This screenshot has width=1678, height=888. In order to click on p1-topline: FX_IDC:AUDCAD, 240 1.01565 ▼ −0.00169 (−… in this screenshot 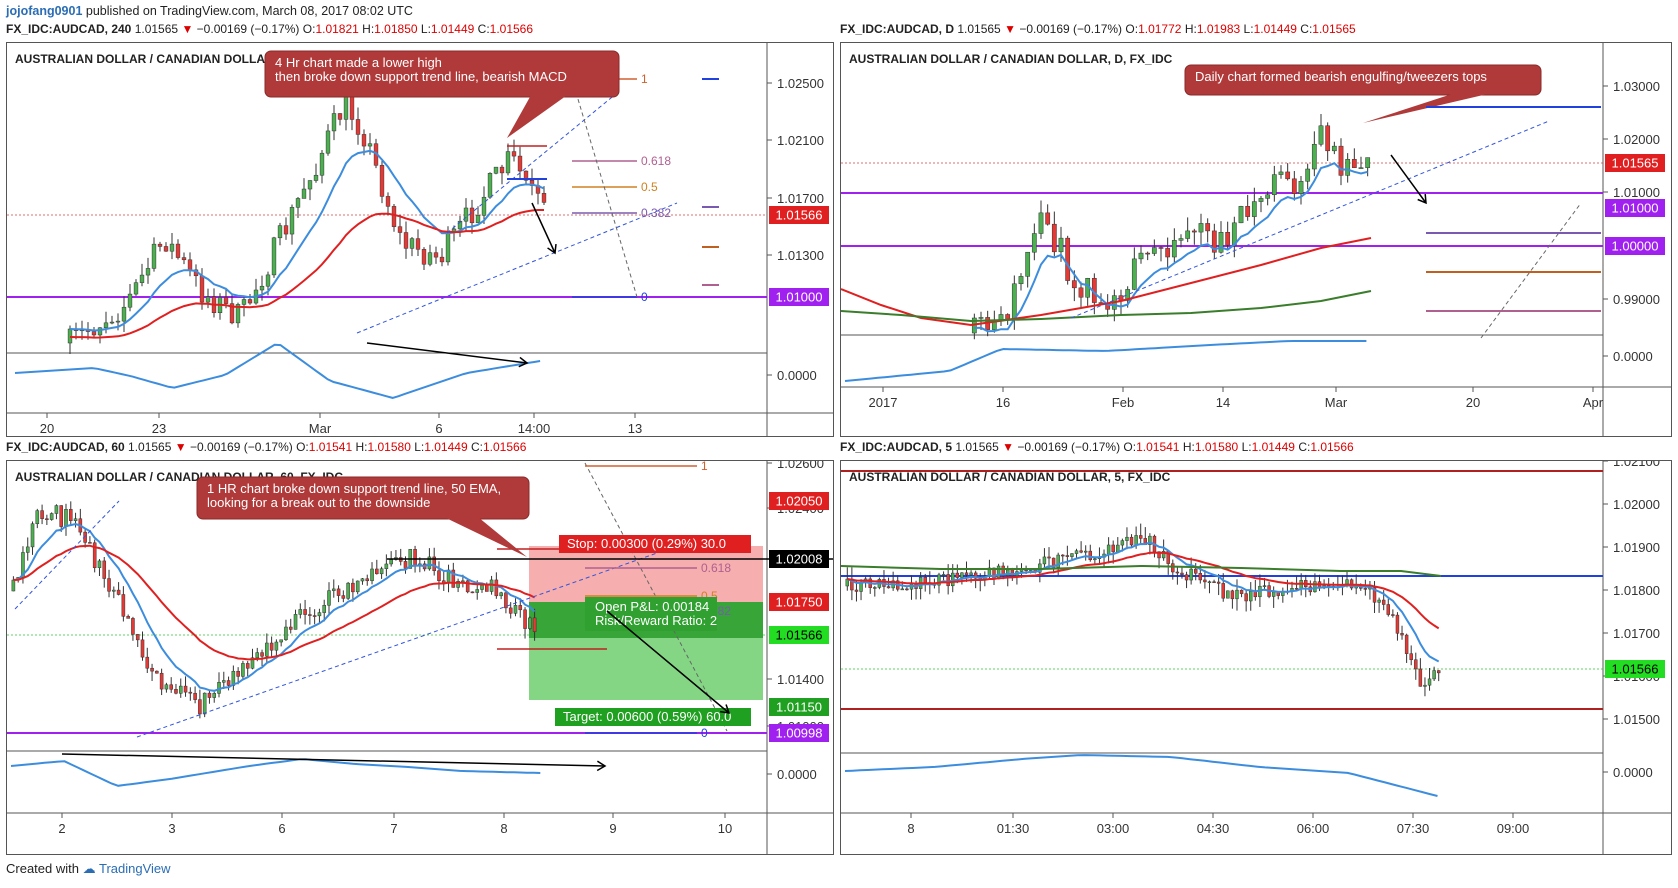, I will do `click(270, 29)`.